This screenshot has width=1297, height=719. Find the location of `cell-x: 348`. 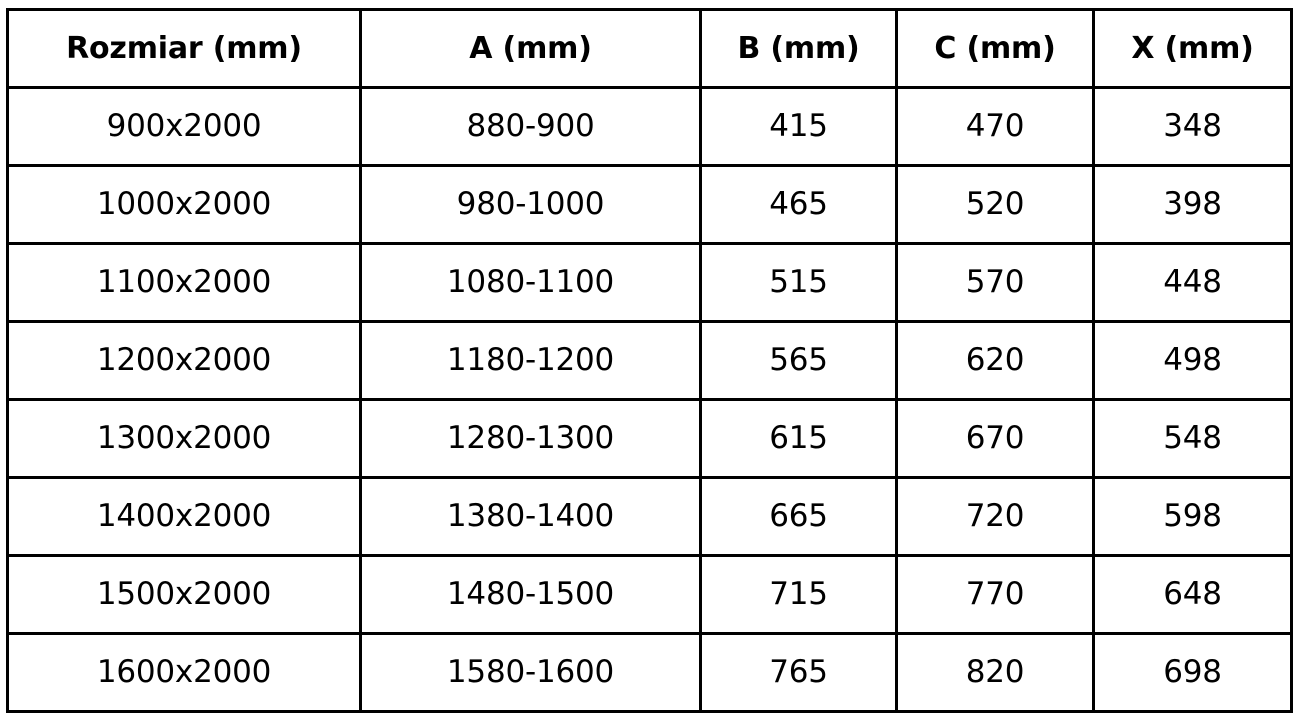

cell-x: 348 is located at coordinates (1192, 126).